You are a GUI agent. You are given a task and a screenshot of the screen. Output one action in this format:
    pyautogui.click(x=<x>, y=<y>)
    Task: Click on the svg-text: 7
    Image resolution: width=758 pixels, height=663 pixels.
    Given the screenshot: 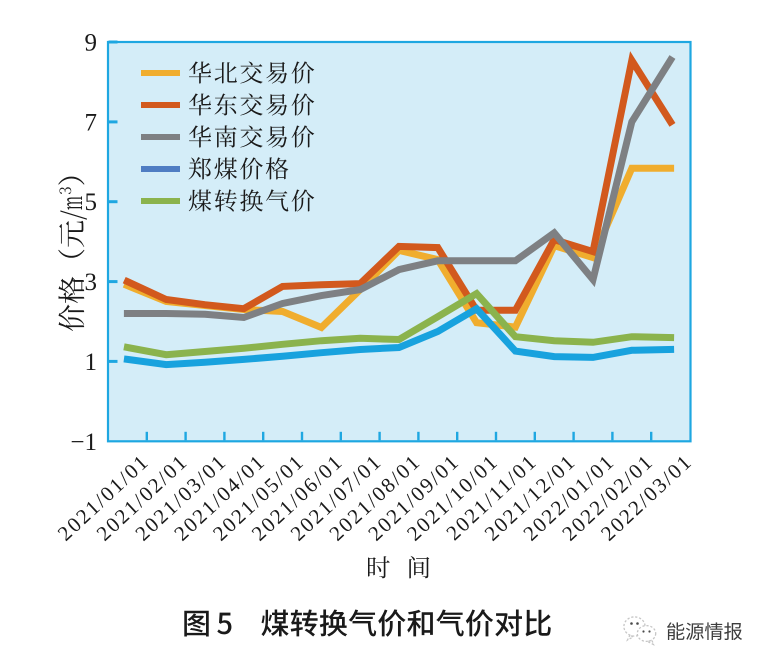 What is the action you would take?
    pyautogui.click(x=91, y=122)
    